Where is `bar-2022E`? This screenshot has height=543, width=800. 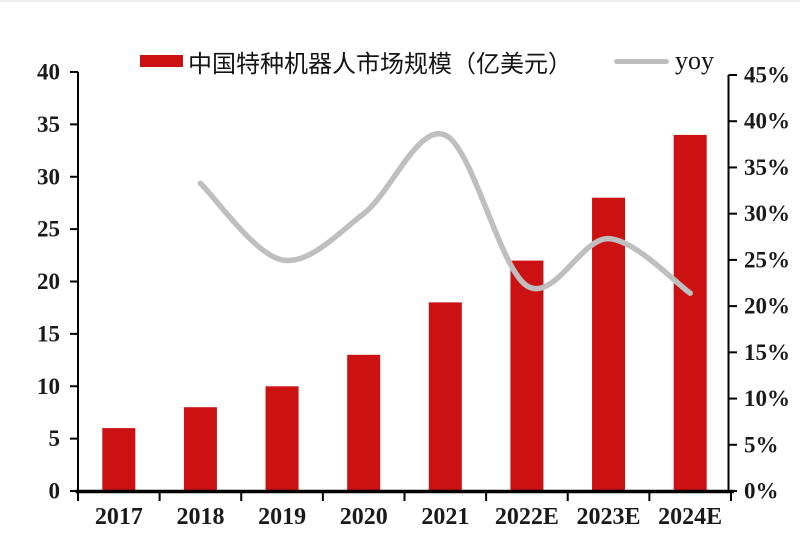
bar-2022E is located at coordinates (527, 376).